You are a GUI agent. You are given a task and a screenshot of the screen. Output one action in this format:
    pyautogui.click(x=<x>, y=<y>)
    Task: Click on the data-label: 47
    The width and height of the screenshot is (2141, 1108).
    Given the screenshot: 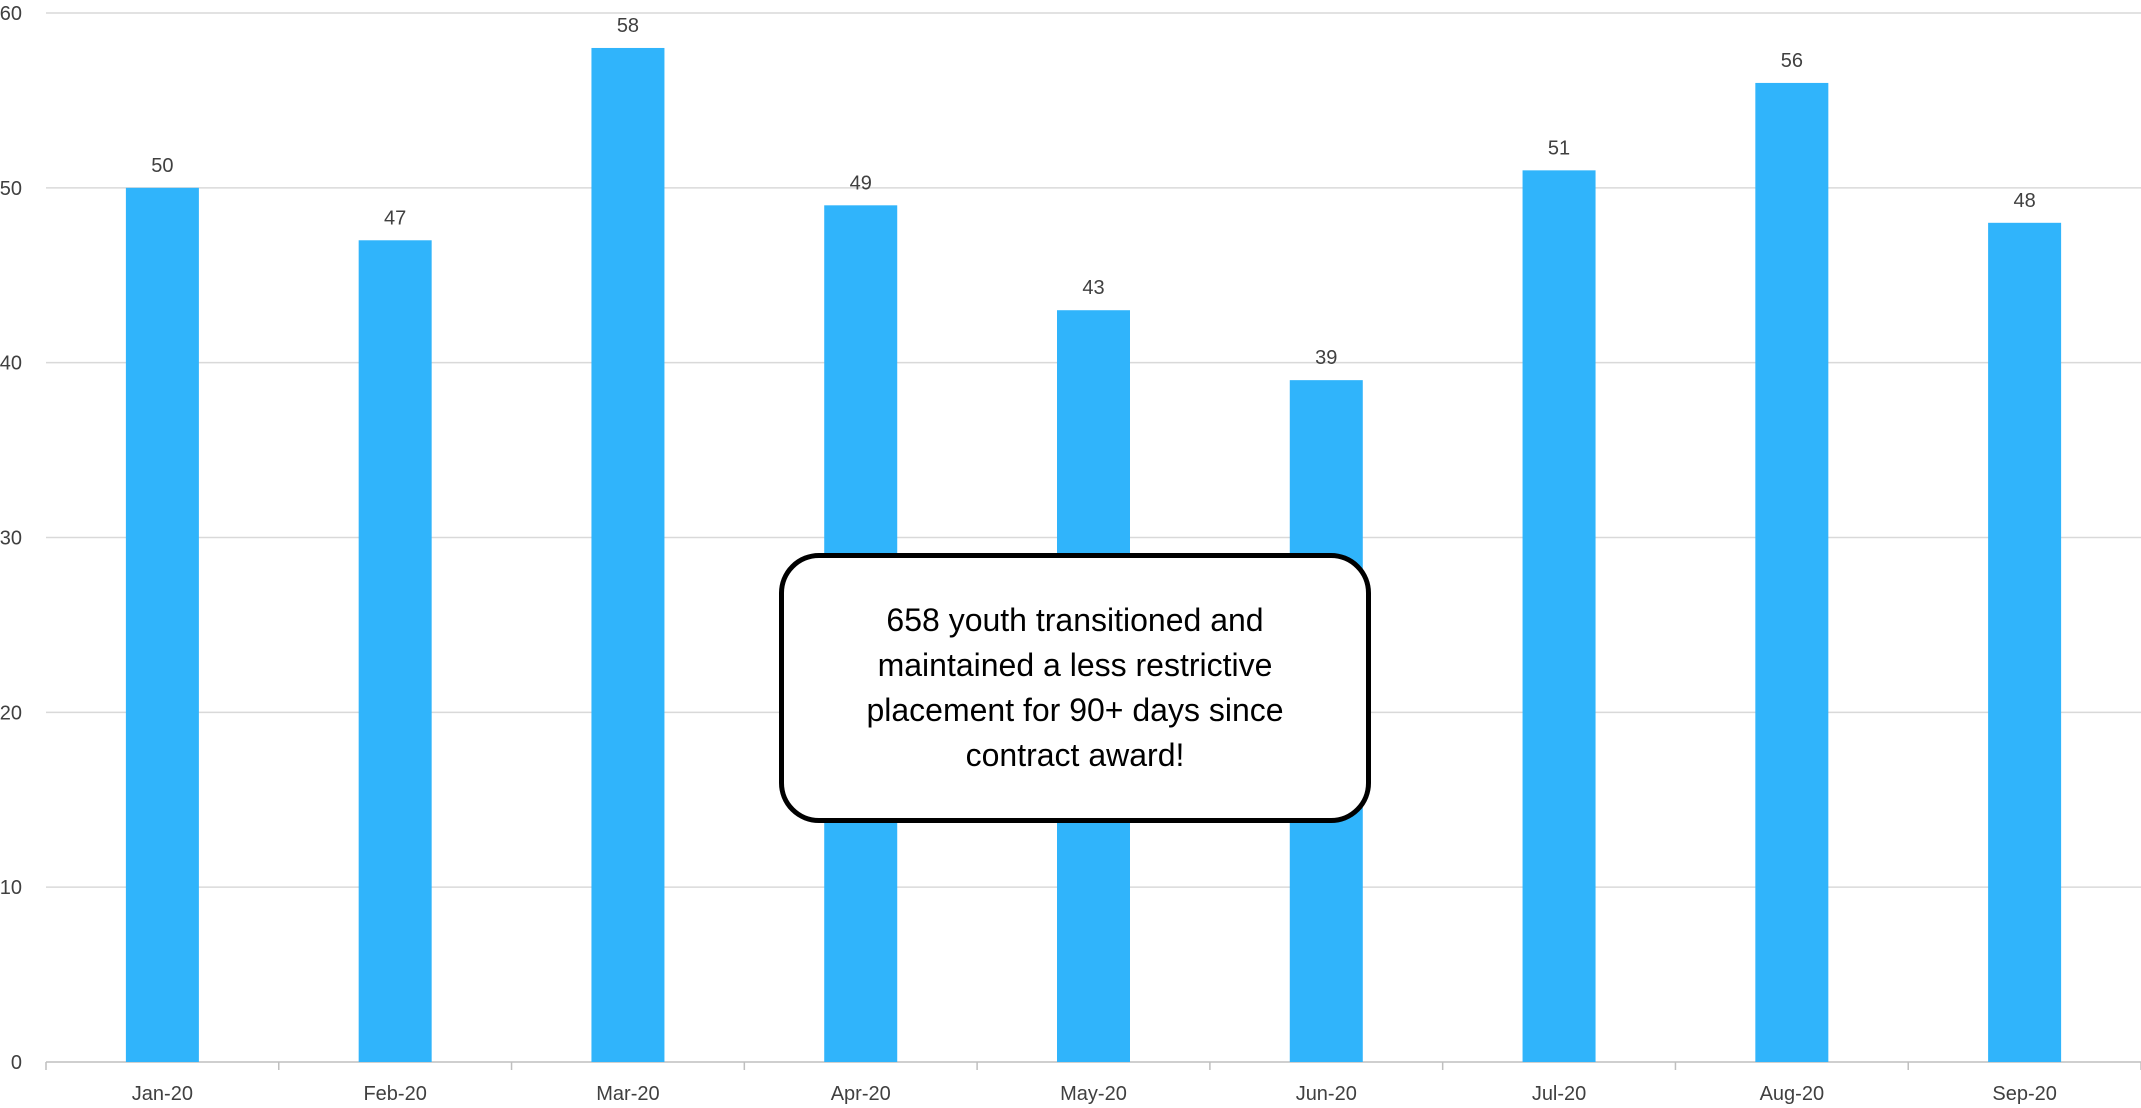 What is the action you would take?
    pyautogui.click(x=395, y=218)
    